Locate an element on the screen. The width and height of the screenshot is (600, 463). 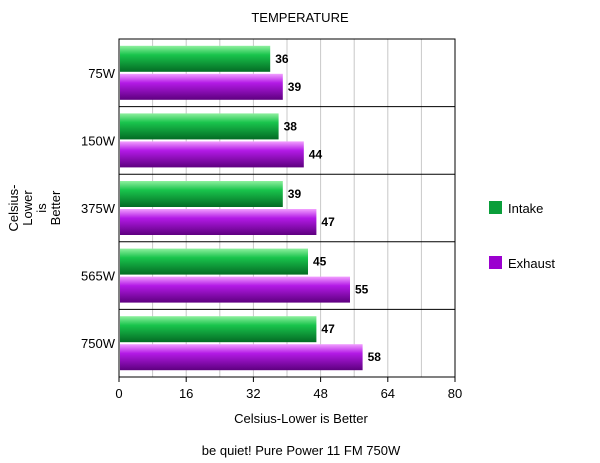
category-label: 565W is located at coordinates (98, 276).